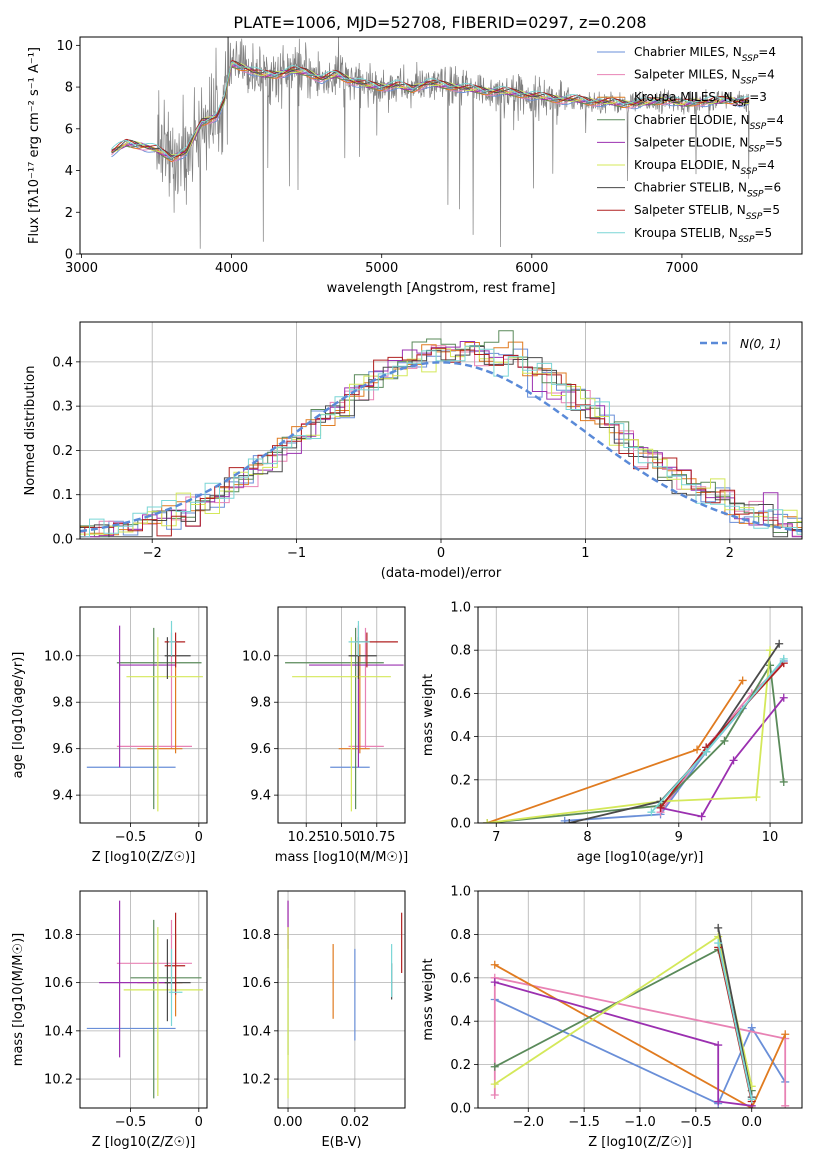 The image size is (819, 1170). Describe the element at coordinates (131, 837) in the screenshot. I see `x-tick-label: −0.5` at that location.